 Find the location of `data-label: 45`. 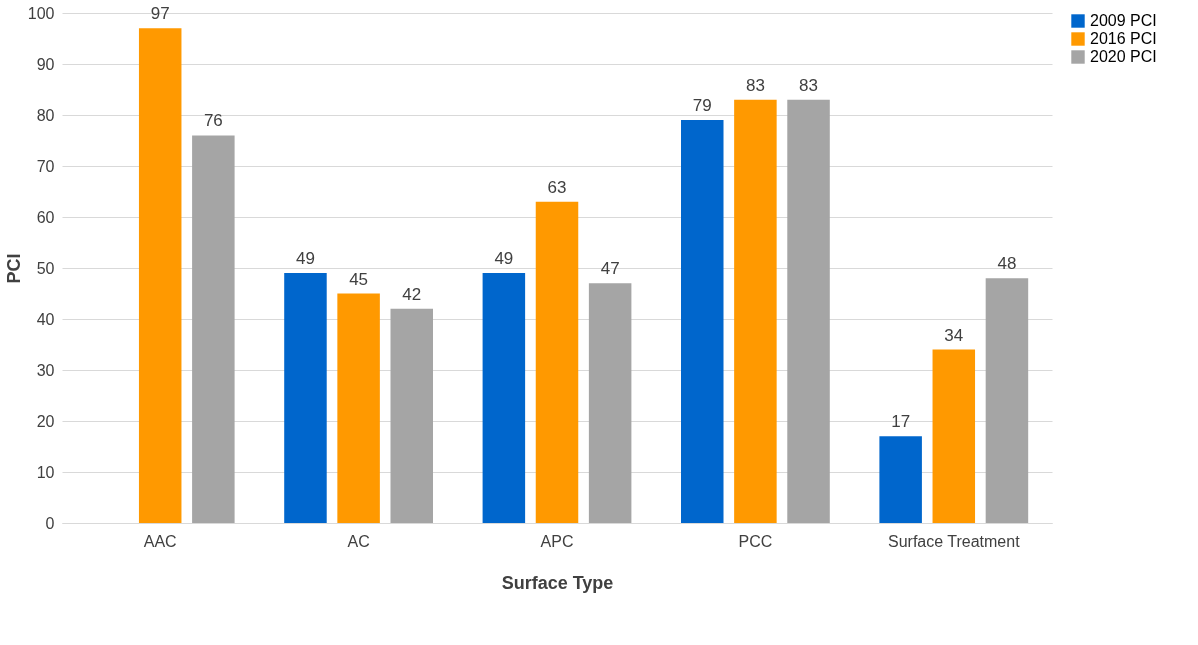

data-label: 45 is located at coordinates (359, 279).